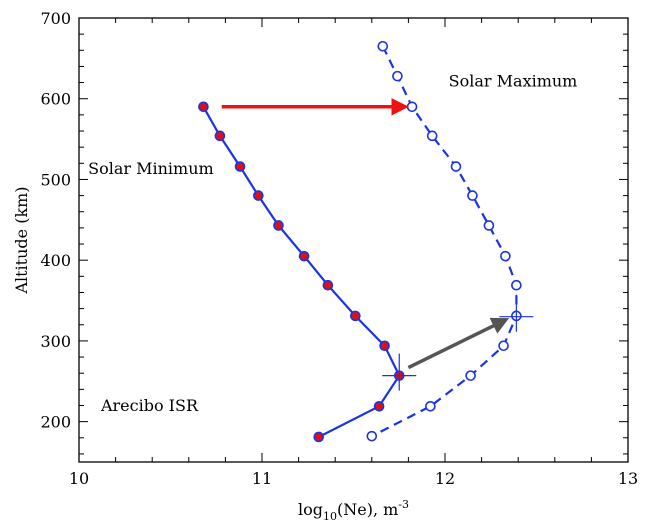 The height and width of the screenshot is (525, 650). Describe the element at coordinates (21, 240) in the screenshot. I see `y-axis-label: Altitude (km)` at that location.